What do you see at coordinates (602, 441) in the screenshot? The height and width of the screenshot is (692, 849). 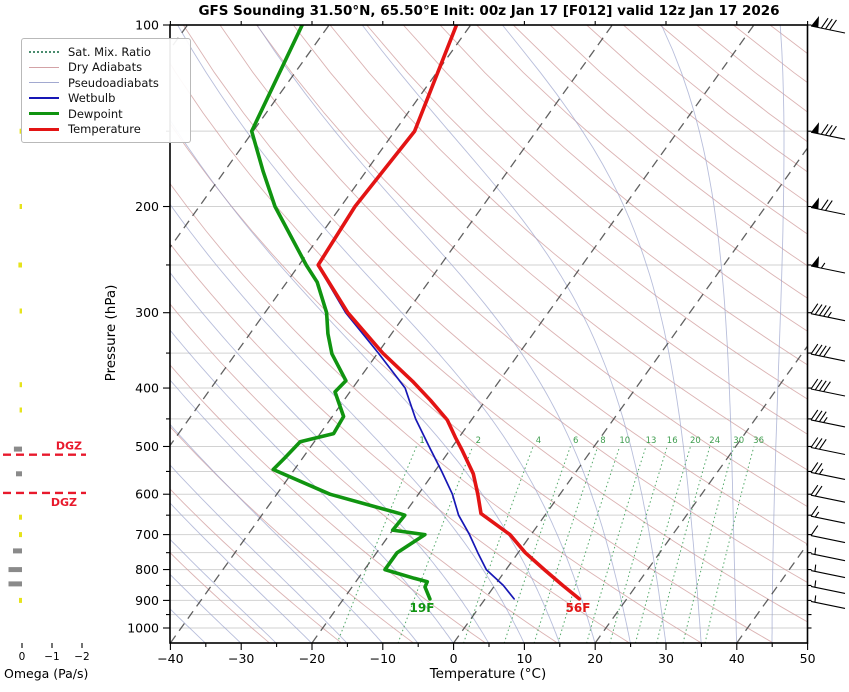 I see `svg-text: 8` at bounding box center [602, 441].